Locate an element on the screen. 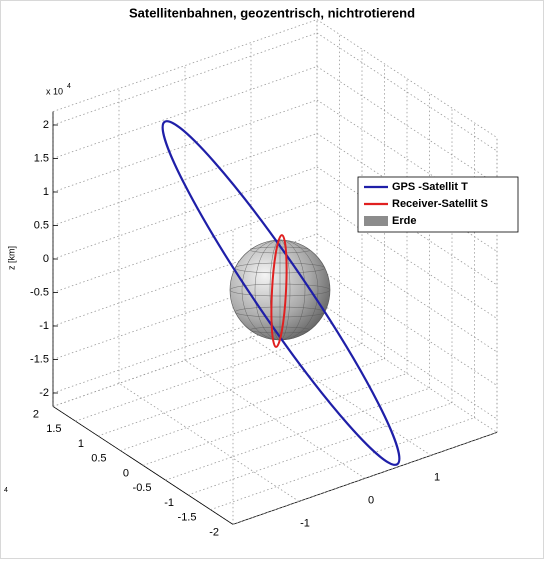 The width and height of the screenshot is (544, 564). x-tick-label: -2 is located at coordinates (214, 532).